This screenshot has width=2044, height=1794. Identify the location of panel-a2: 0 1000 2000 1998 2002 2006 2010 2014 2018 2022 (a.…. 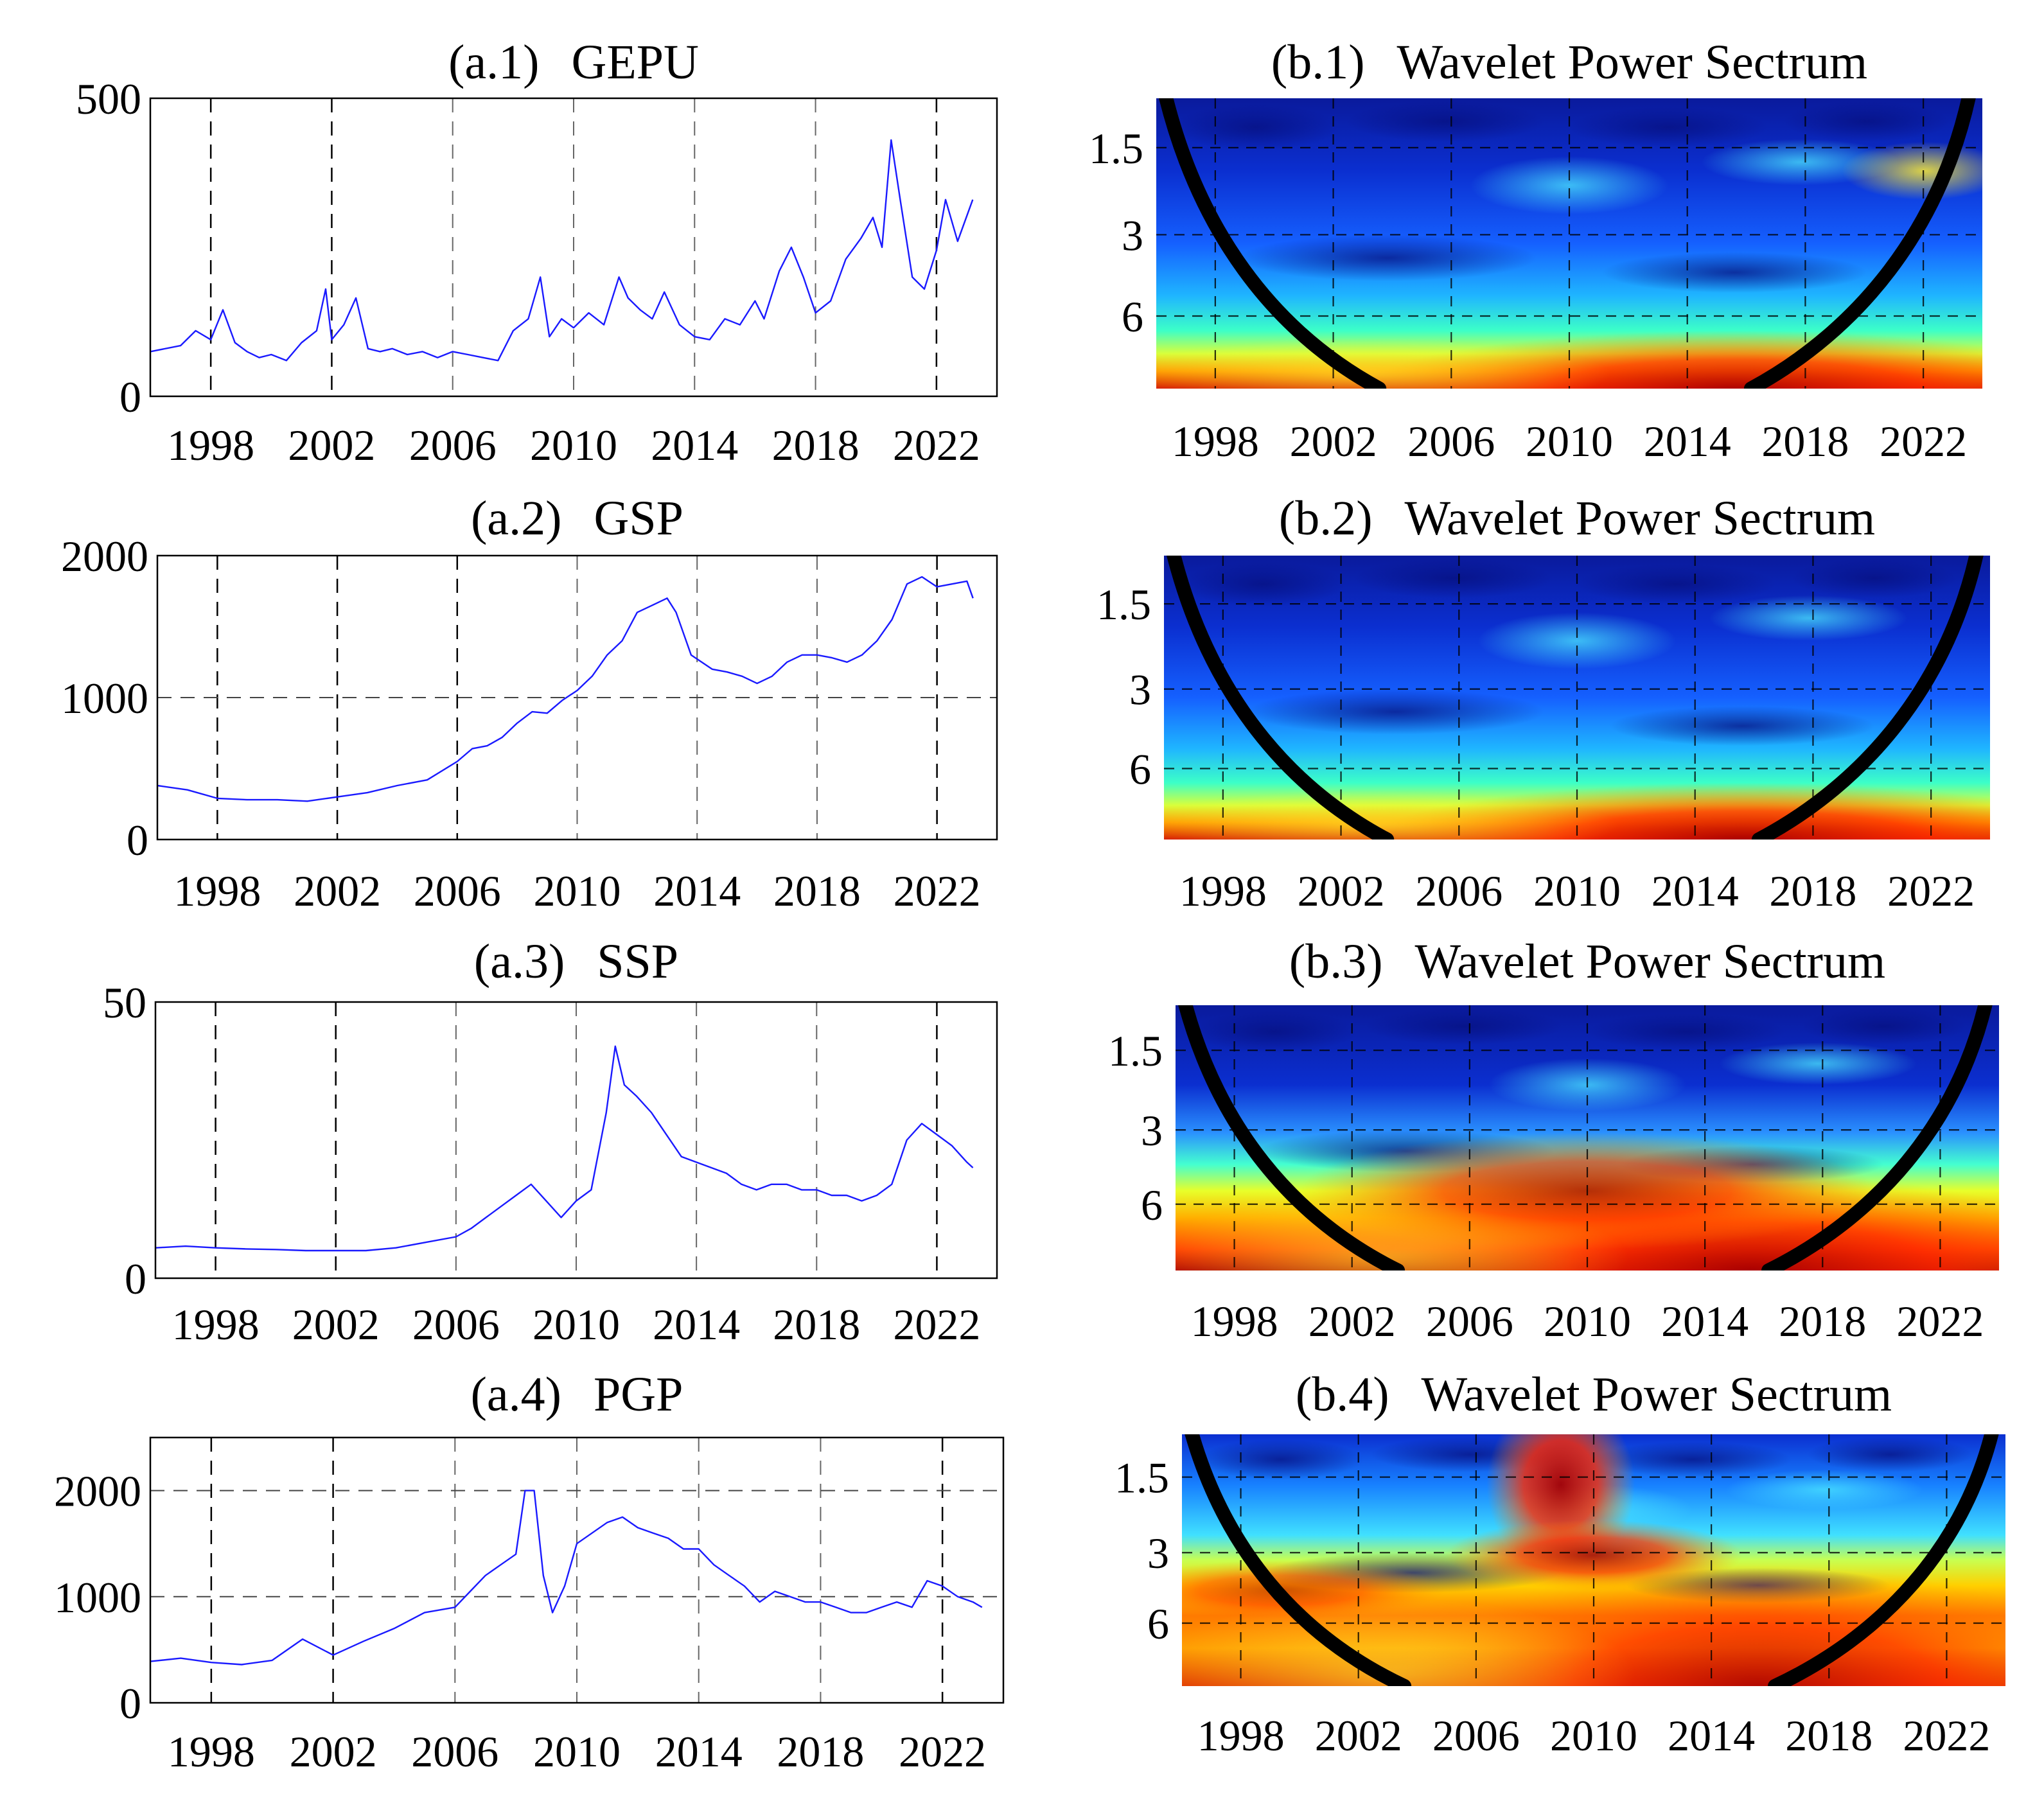
(529, 703).